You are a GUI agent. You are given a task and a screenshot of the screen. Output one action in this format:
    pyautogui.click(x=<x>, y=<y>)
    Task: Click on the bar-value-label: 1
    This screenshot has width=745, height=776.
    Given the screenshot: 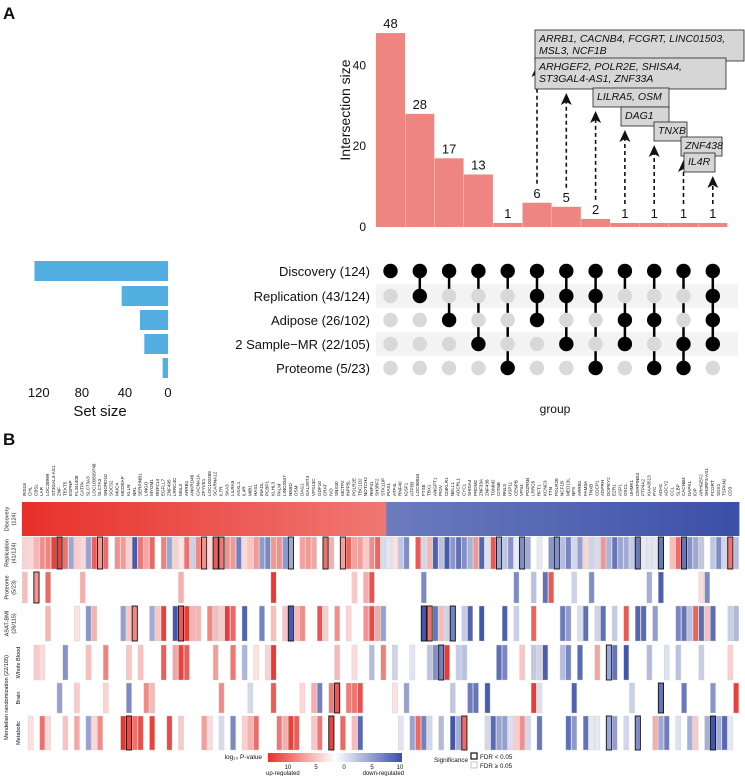 What is the action you would take?
    pyautogui.click(x=507, y=213)
    